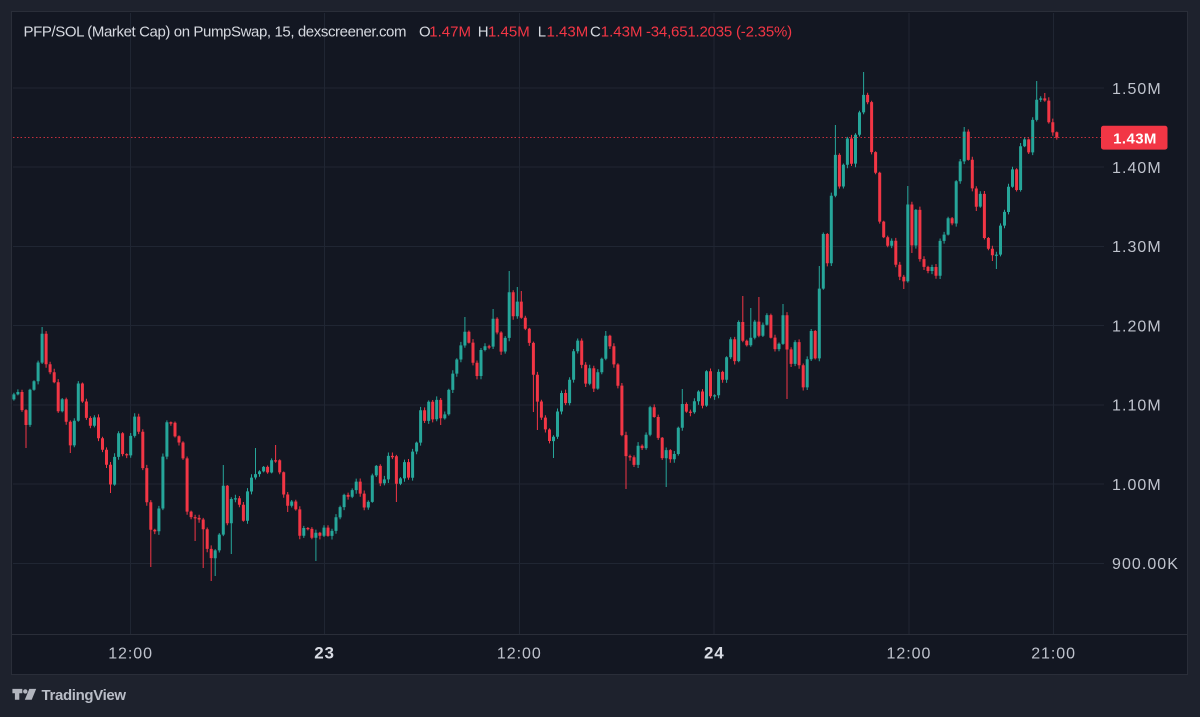 This screenshot has width=1200, height=717. What do you see at coordinates (1137, 326) in the screenshot?
I see `svg-text: 1.20M` at bounding box center [1137, 326].